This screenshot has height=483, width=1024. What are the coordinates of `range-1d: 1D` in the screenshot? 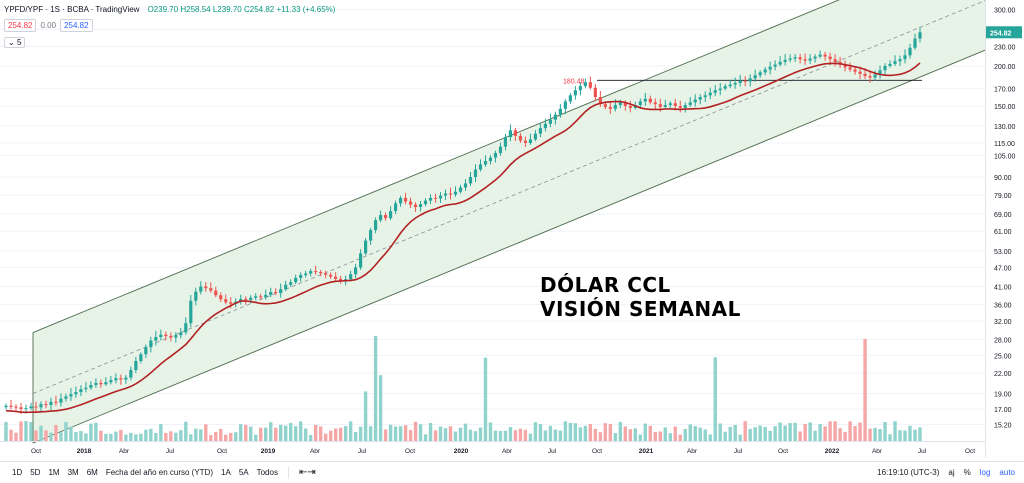 It's located at (17, 472).